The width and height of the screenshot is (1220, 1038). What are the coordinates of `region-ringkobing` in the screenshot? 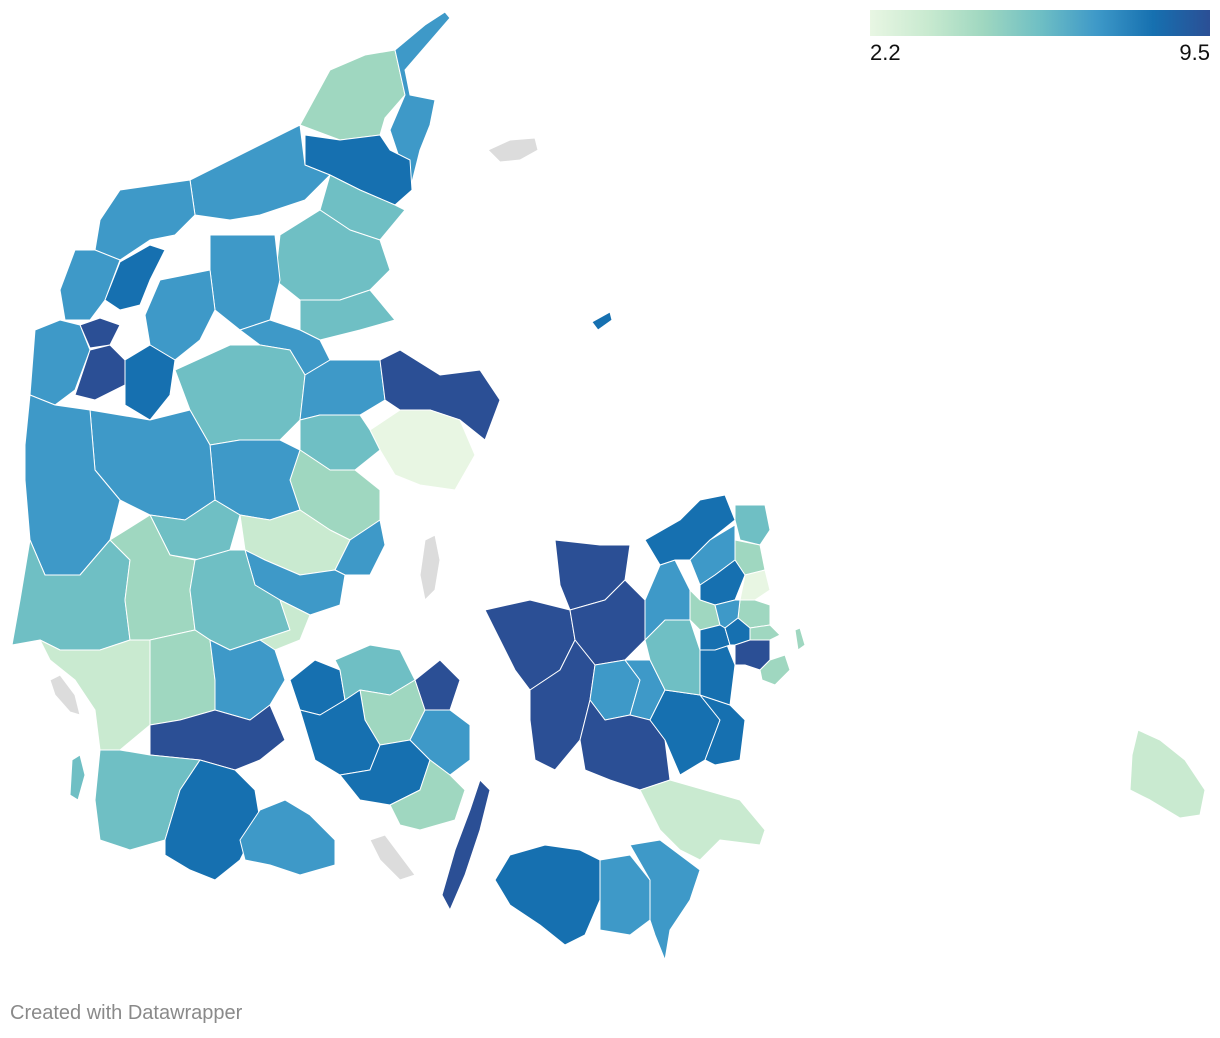 It's located at (72, 485).